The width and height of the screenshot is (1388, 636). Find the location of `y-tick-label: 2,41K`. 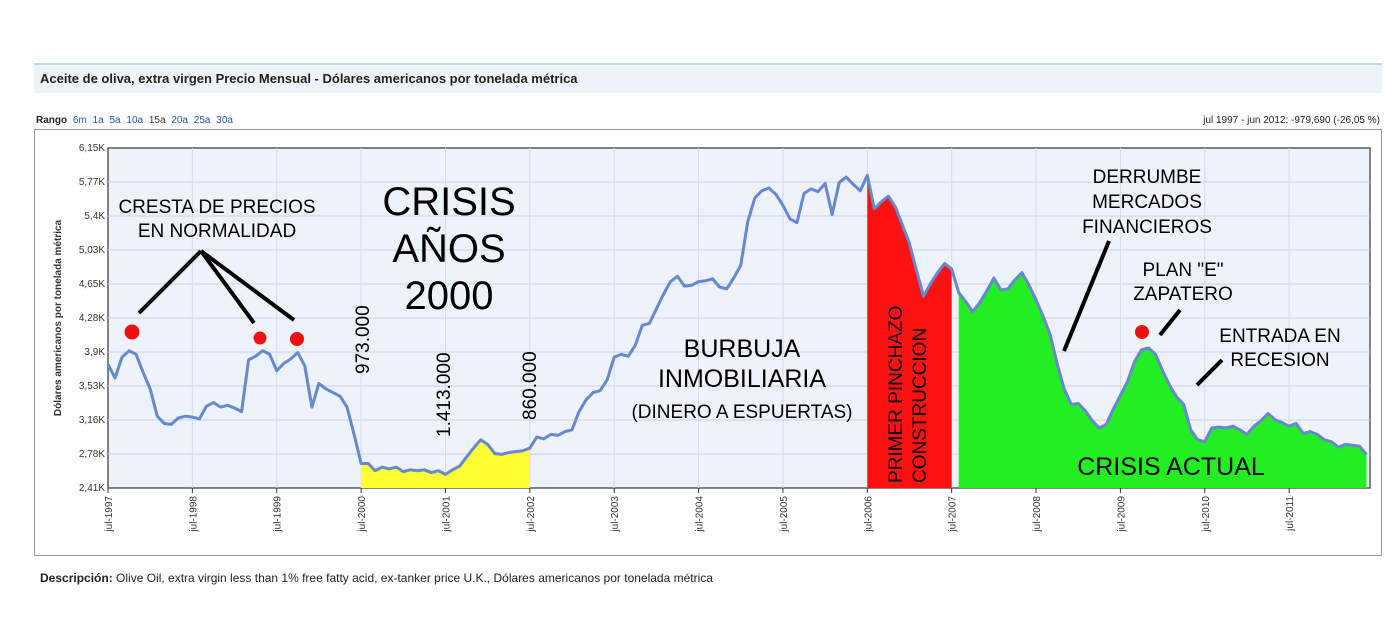

y-tick-label: 2,41K is located at coordinates (92, 488).